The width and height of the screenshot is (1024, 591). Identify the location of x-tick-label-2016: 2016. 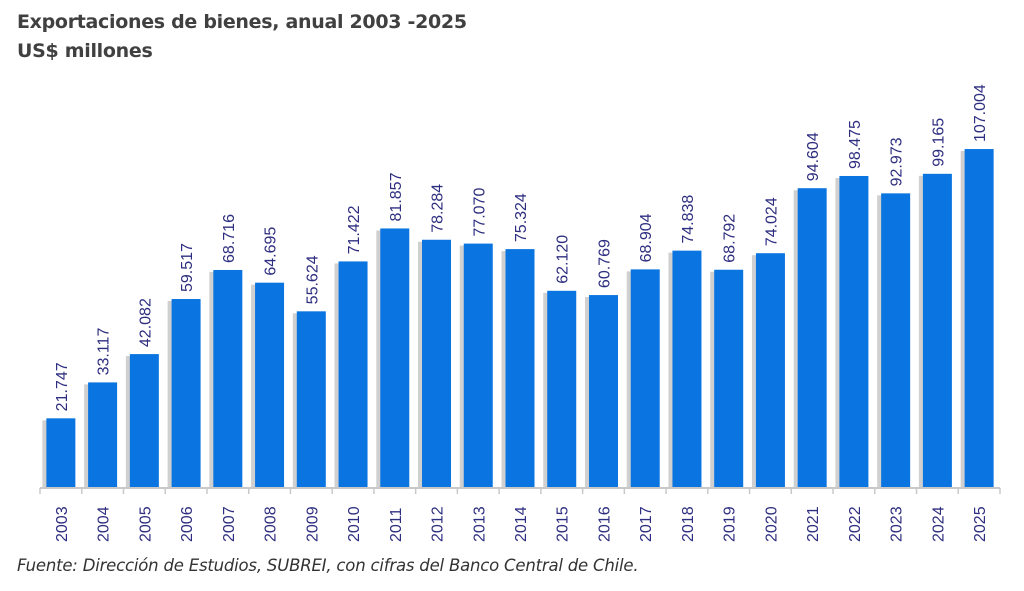
(604, 524).